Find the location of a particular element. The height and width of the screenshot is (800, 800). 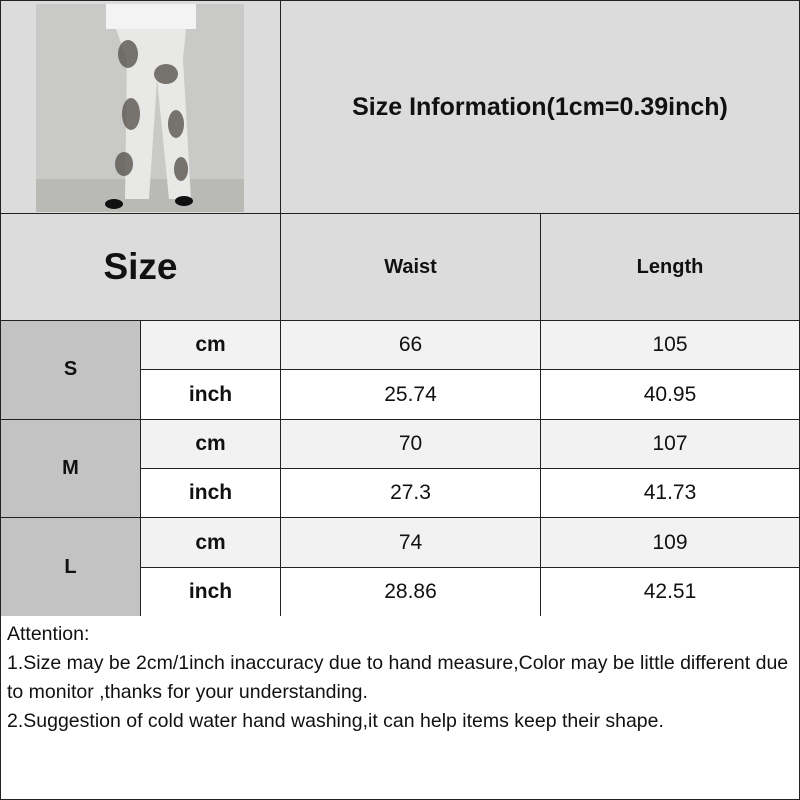

size-label-S: S is located at coordinates (70, 370).